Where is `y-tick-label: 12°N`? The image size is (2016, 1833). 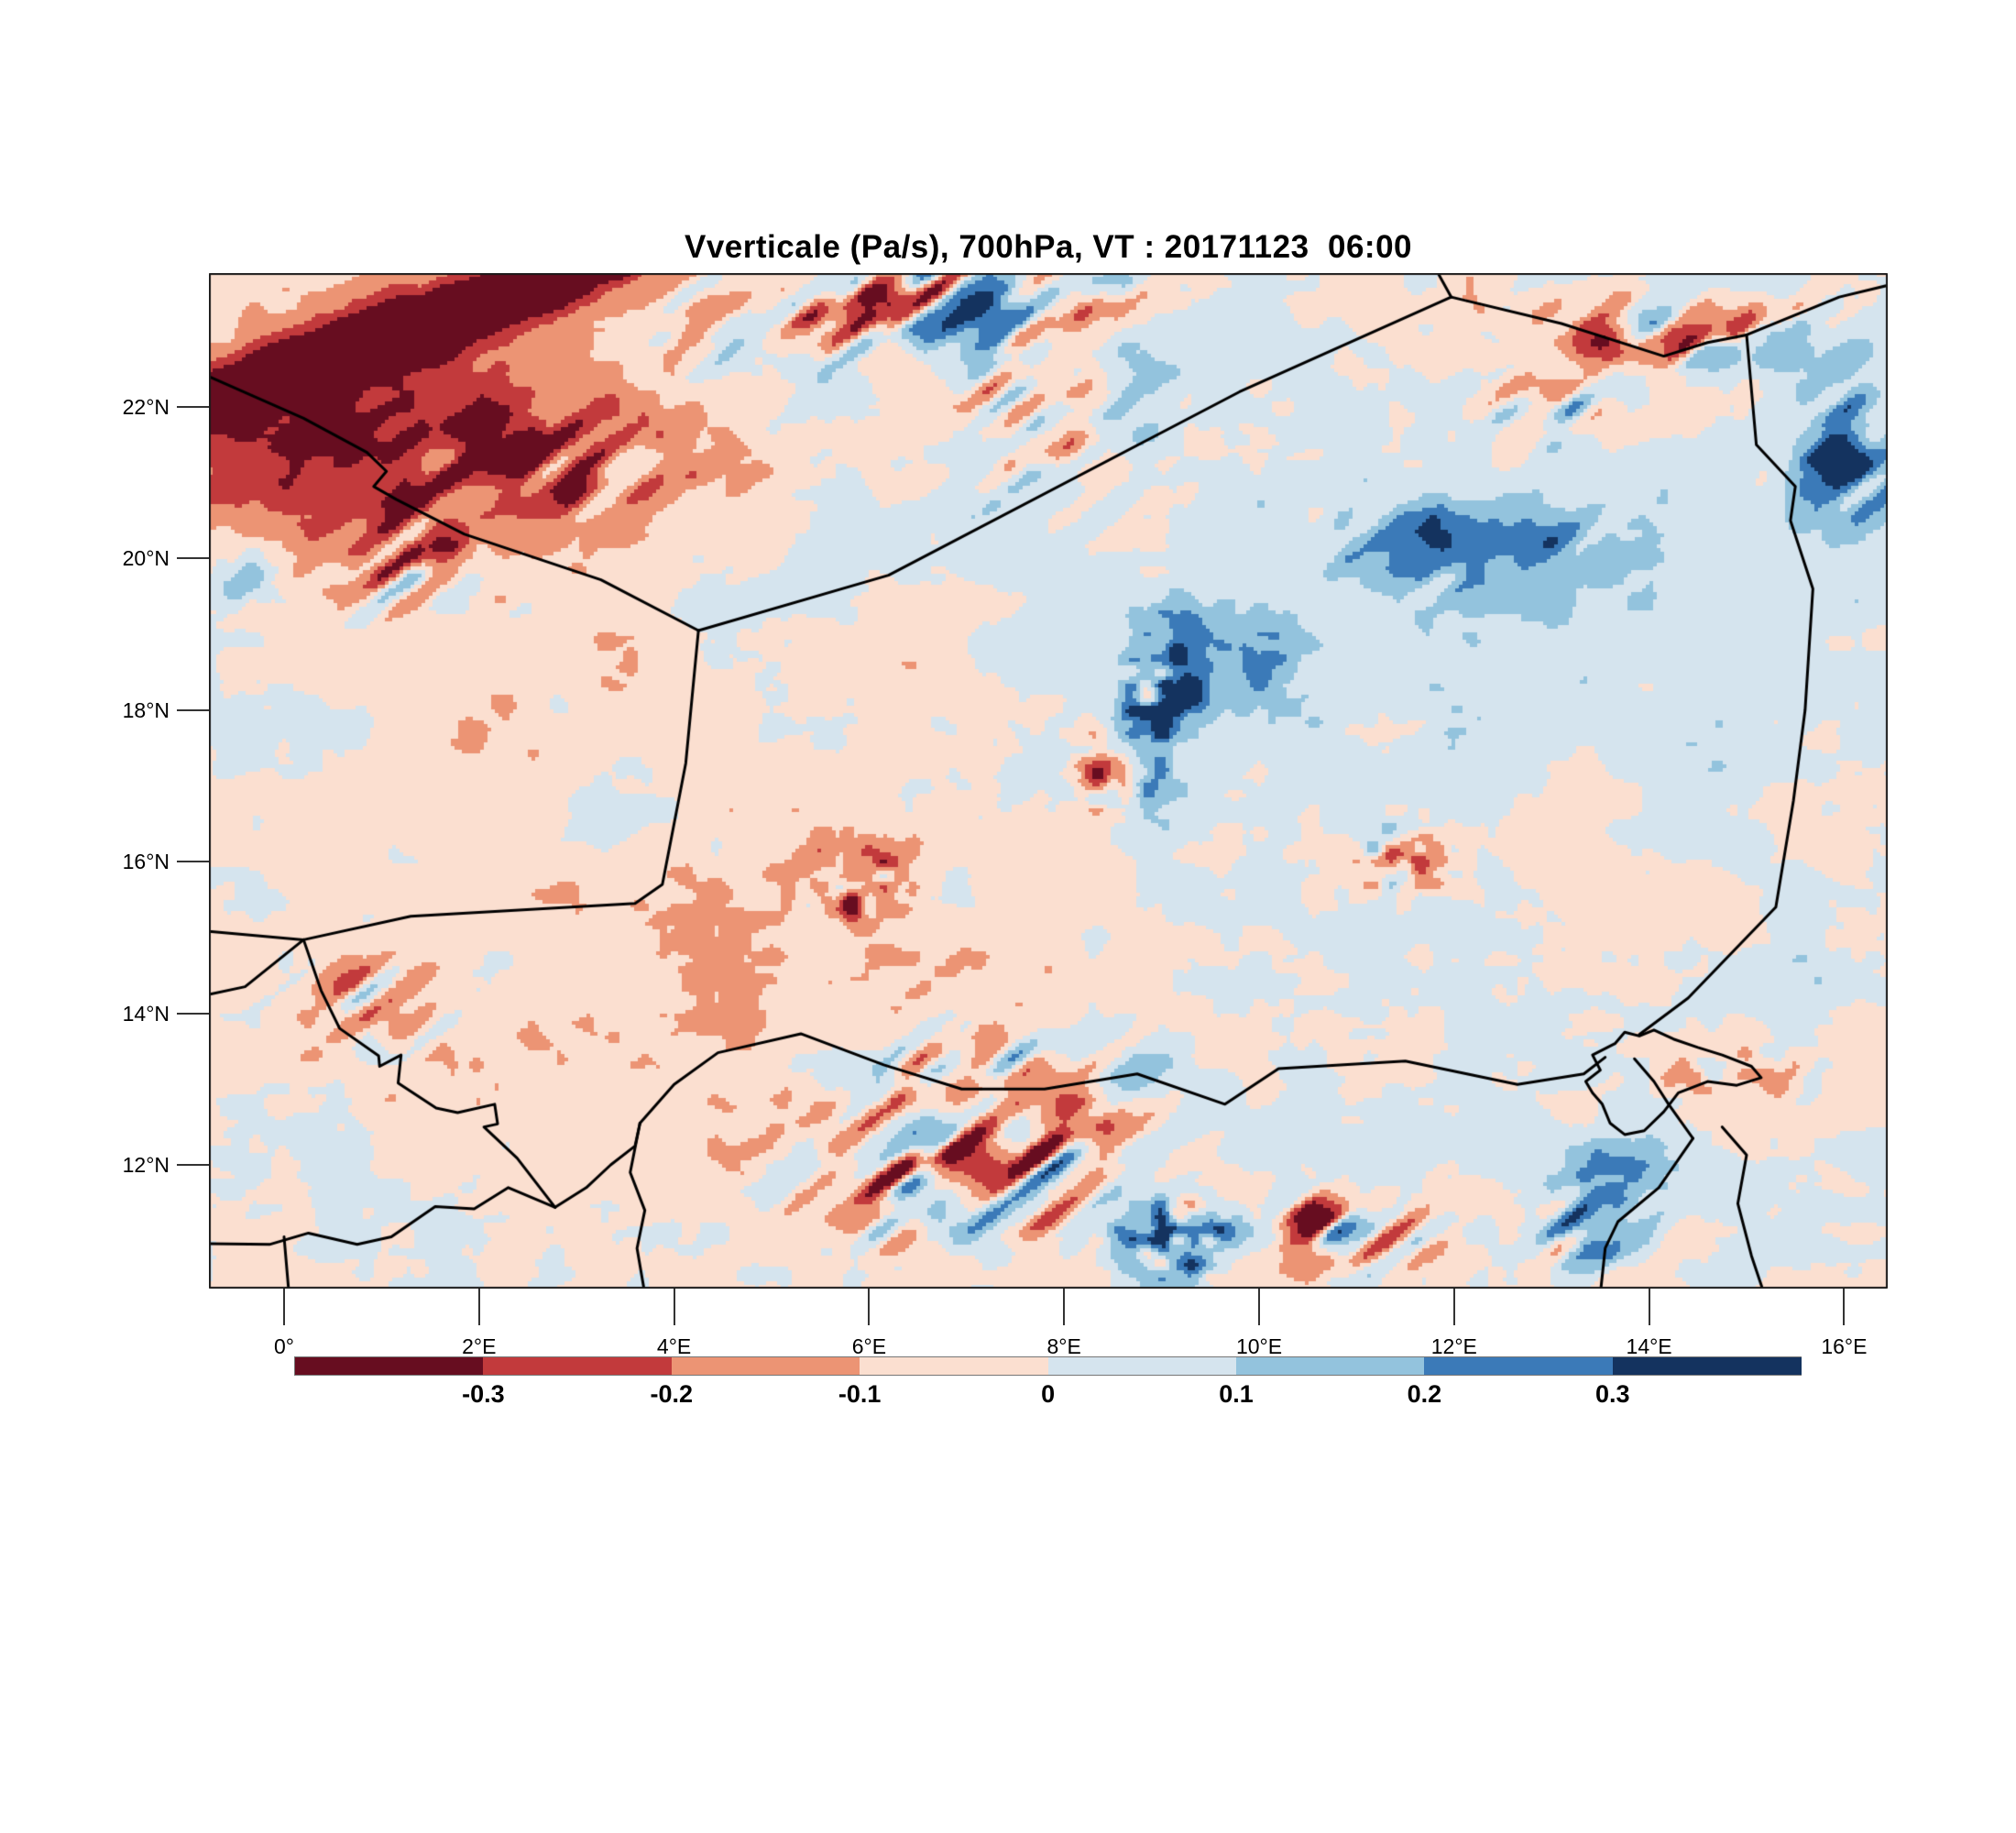
y-tick-label: 12°N is located at coordinates (146, 1165).